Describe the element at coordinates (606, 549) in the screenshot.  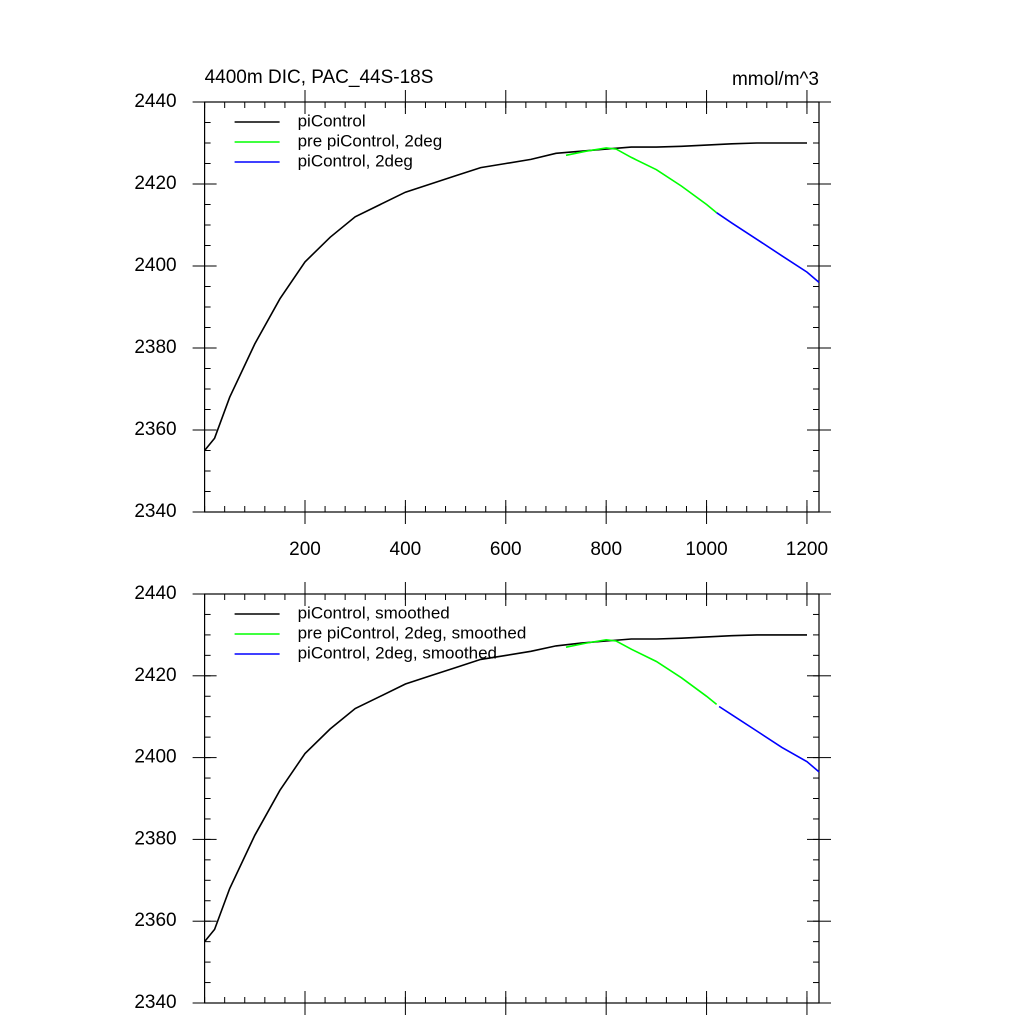
I see `x-tick-label: 800` at that location.